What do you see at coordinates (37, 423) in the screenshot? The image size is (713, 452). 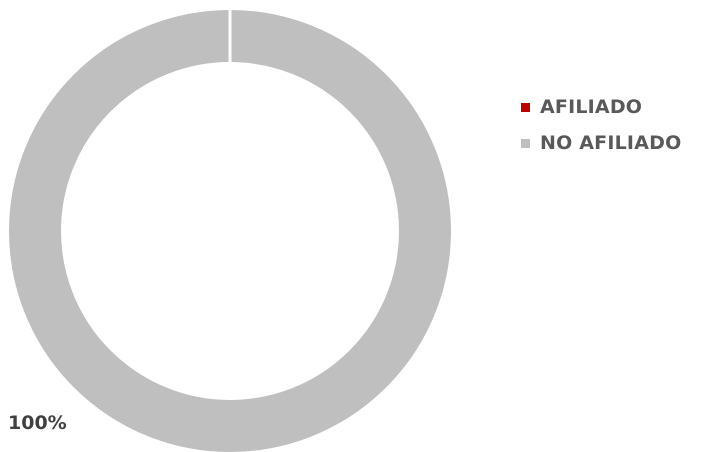 I see `data-label-no-afiliado: 100%` at bounding box center [37, 423].